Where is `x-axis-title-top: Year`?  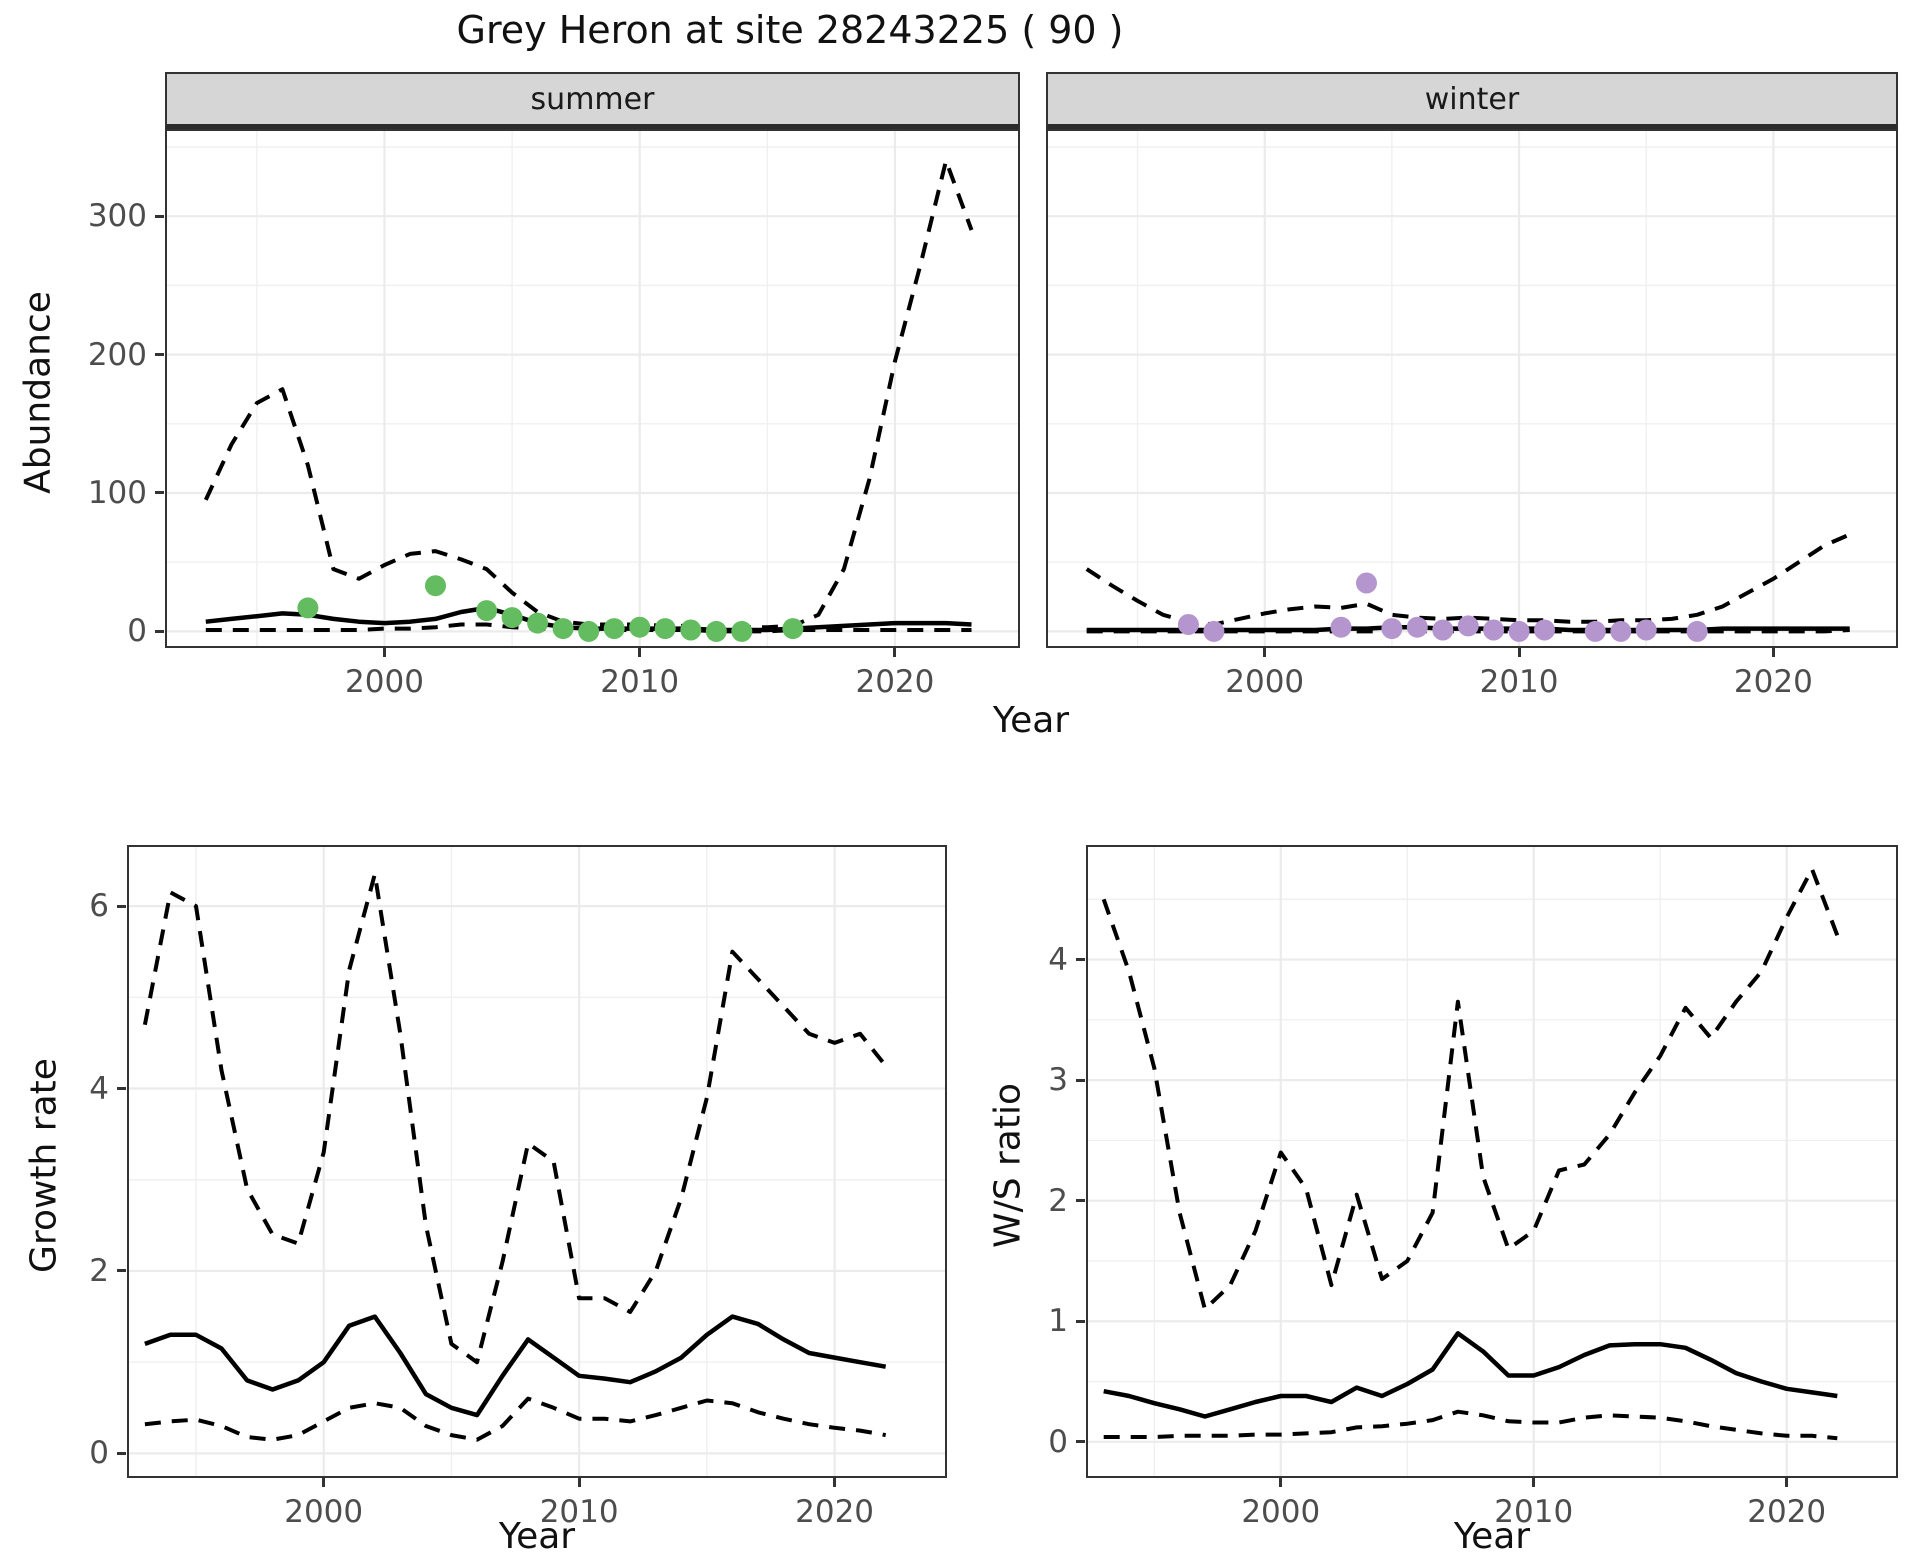 x-axis-title-top: Year is located at coordinates (1031, 720).